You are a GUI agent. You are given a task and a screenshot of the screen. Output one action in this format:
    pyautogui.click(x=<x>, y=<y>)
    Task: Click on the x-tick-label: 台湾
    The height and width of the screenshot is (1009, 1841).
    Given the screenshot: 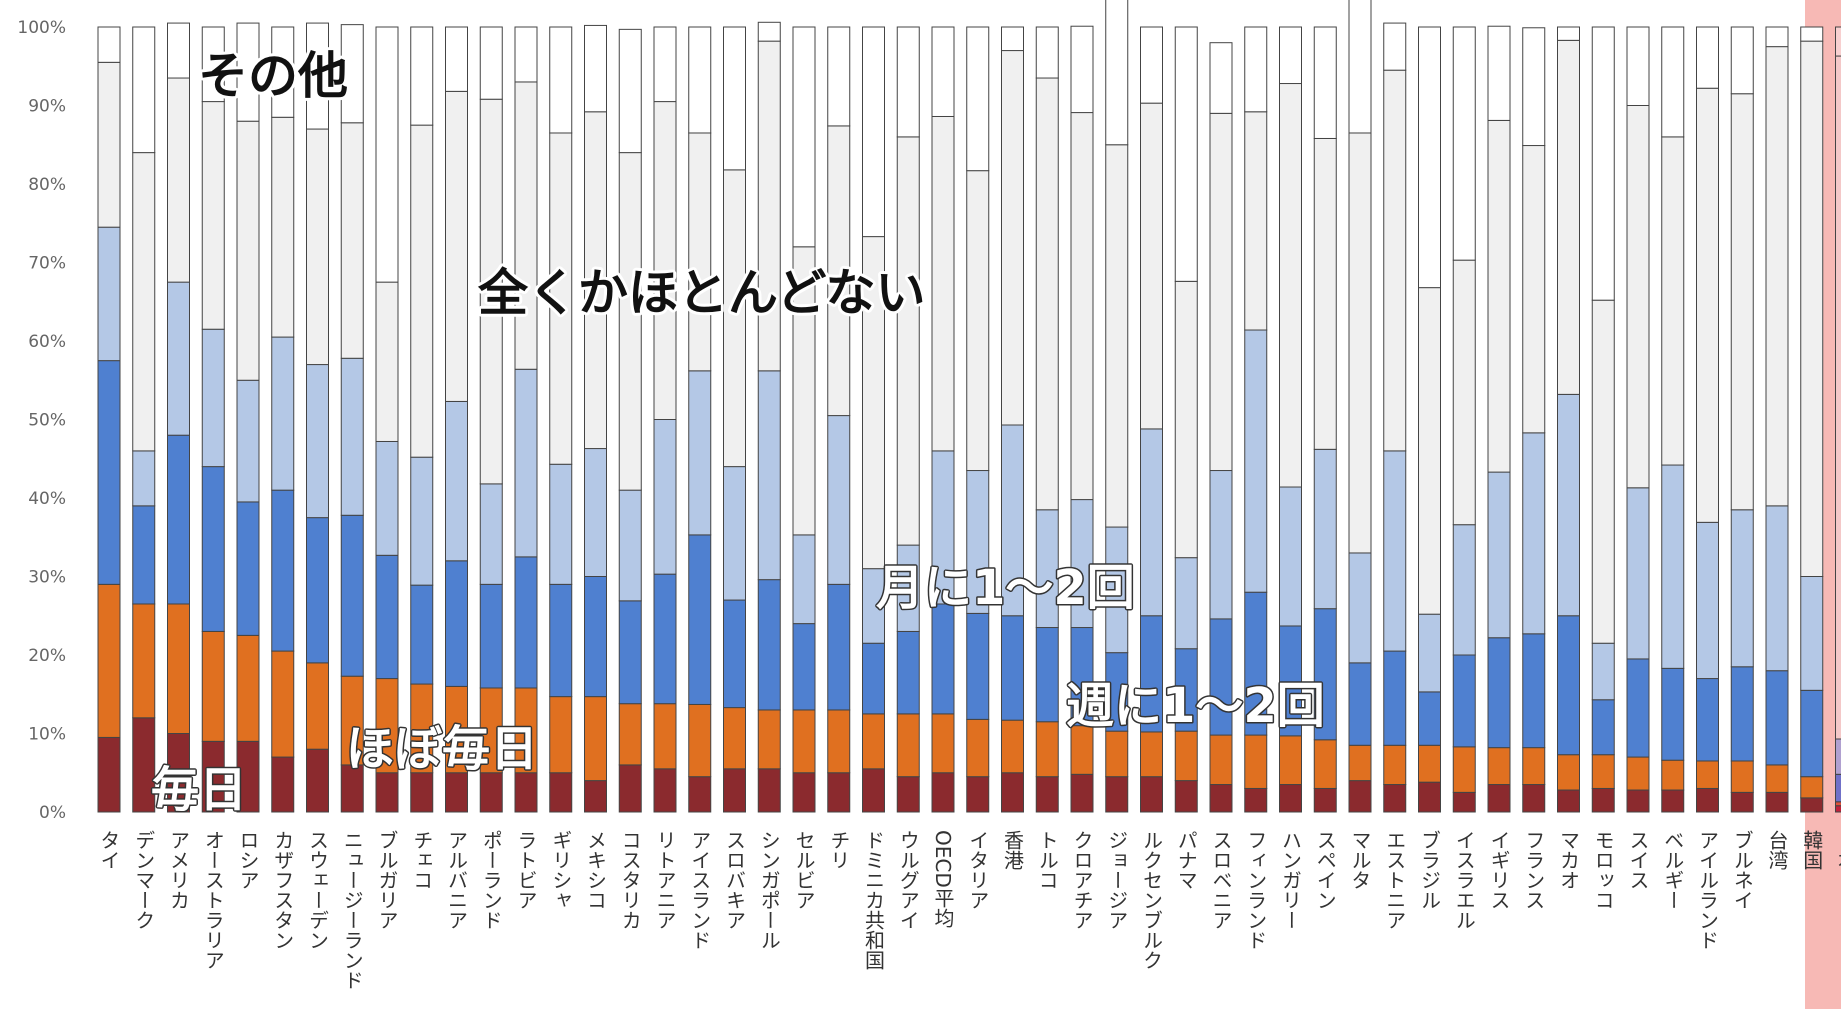 What is the action you would take?
    pyautogui.click(x=1777, y=850)
    